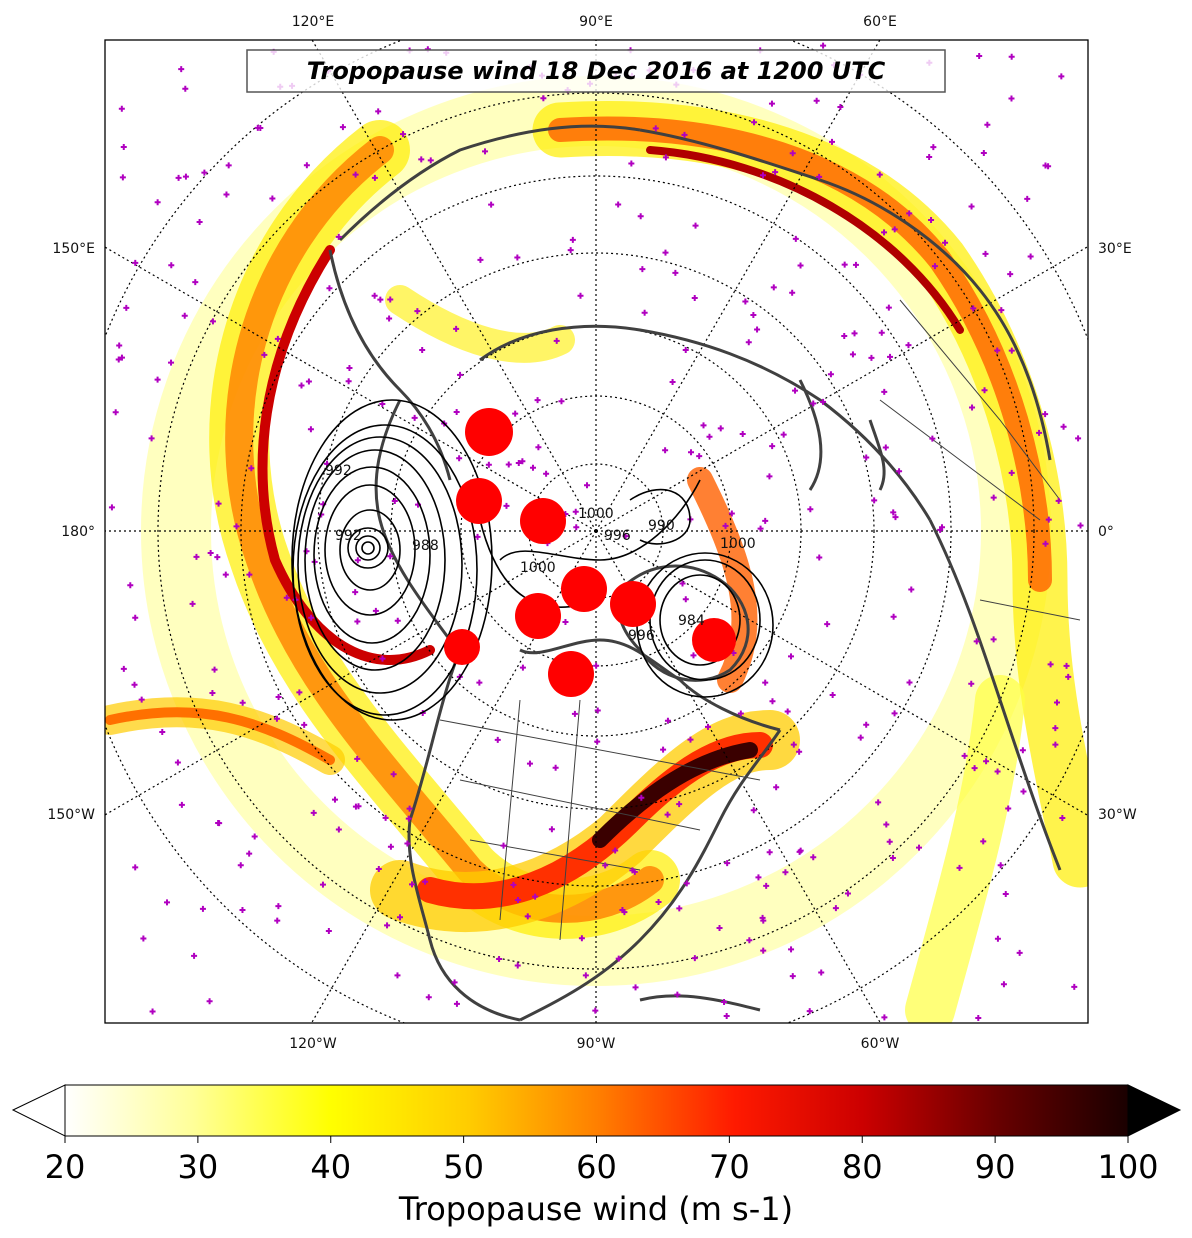 The height and width of the screenshot is (1238, 1192). I want to click on lon-label-right: 30°E, so click(1115, 249).